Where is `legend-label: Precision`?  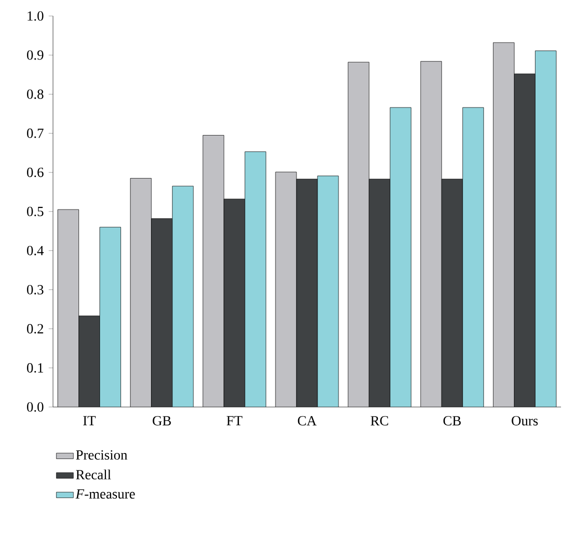 legend-label: Precision is located at coordinates (102, 455).